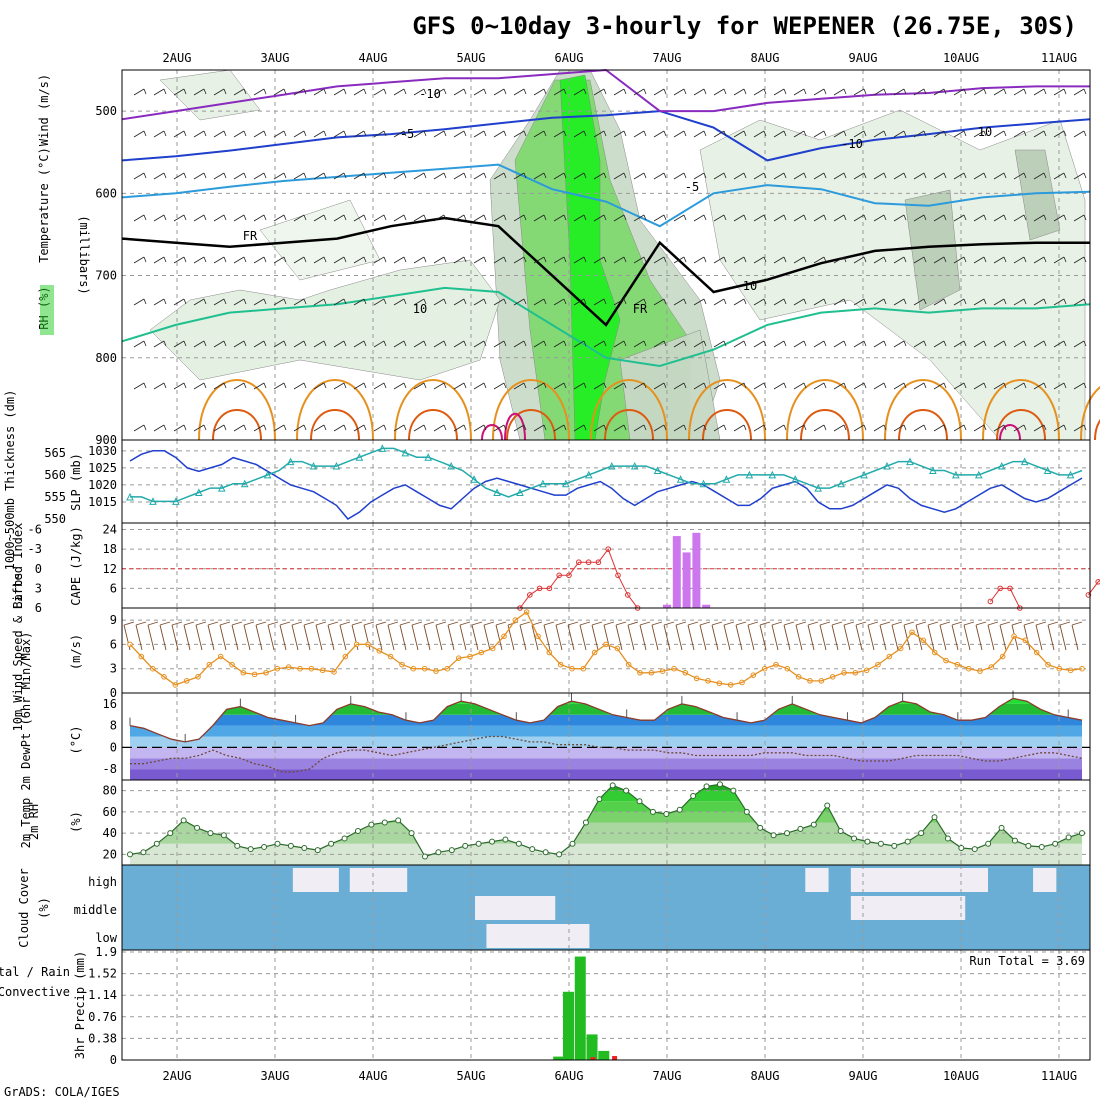 The width and height of the screenshot is (1100, 1104). What do you see at coordinates (47, 310) in the screenshot?
I see `rh-legend-swatch` at bounding box center [47, 310].